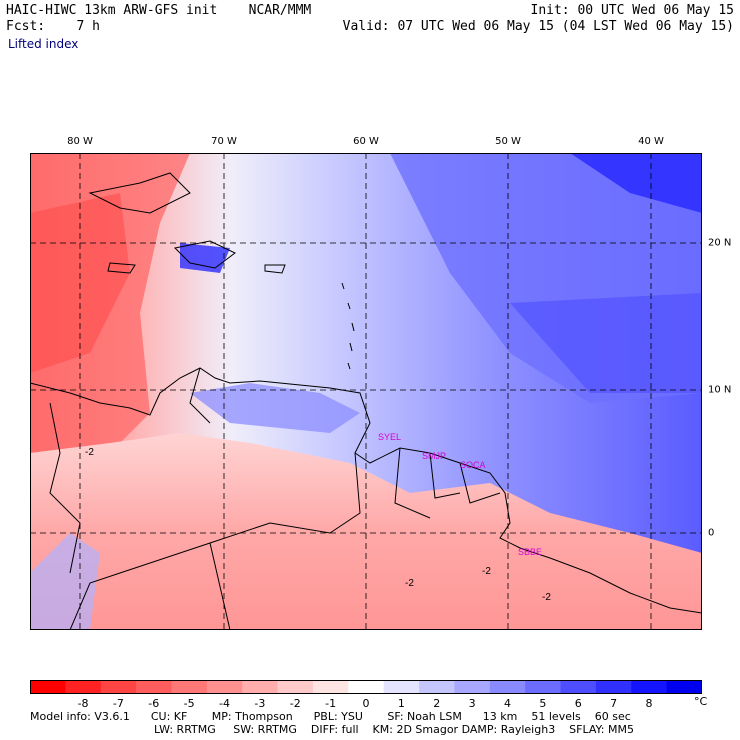 The image size is (740, 740). I want to click on lat-label-20n: 20 N, so click(720, 243).